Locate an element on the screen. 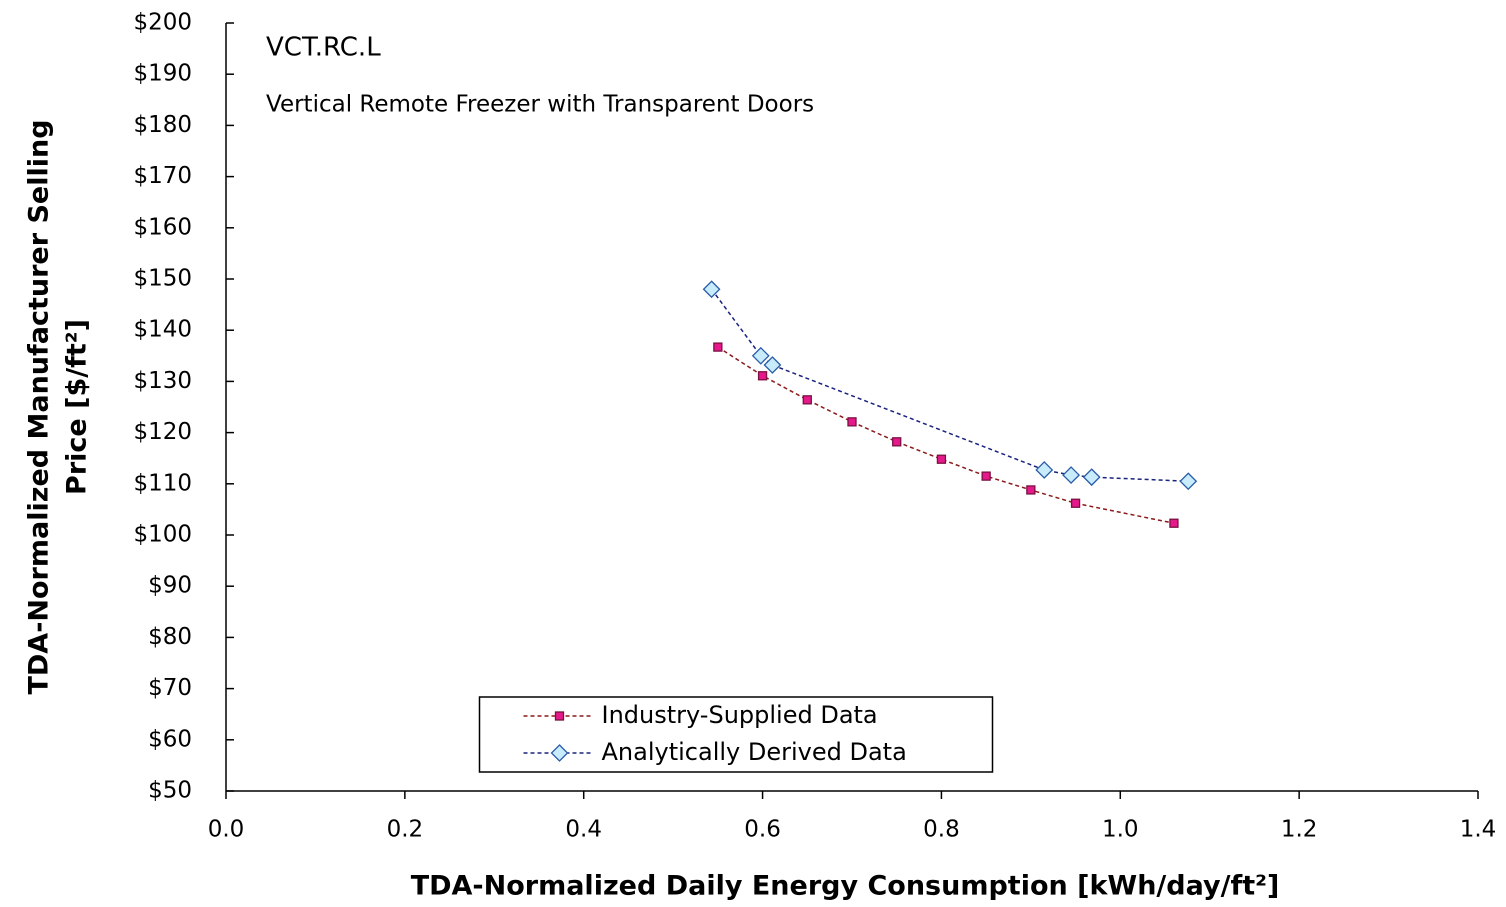 This screenshot has height=907, width=1506. y-tick-label: $130 is located at coordinates (162, 381).